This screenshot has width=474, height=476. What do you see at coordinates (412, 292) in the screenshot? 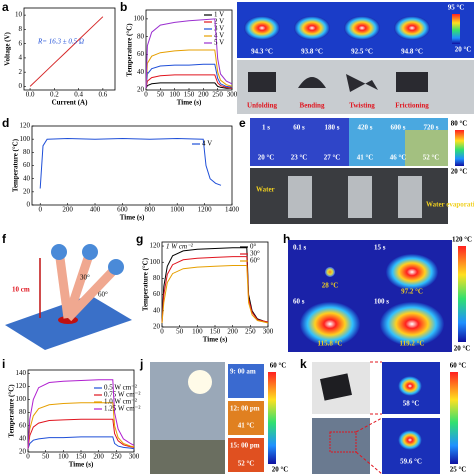
I see `temp-label: 97.2 °C` at bounding box center [412, 292].